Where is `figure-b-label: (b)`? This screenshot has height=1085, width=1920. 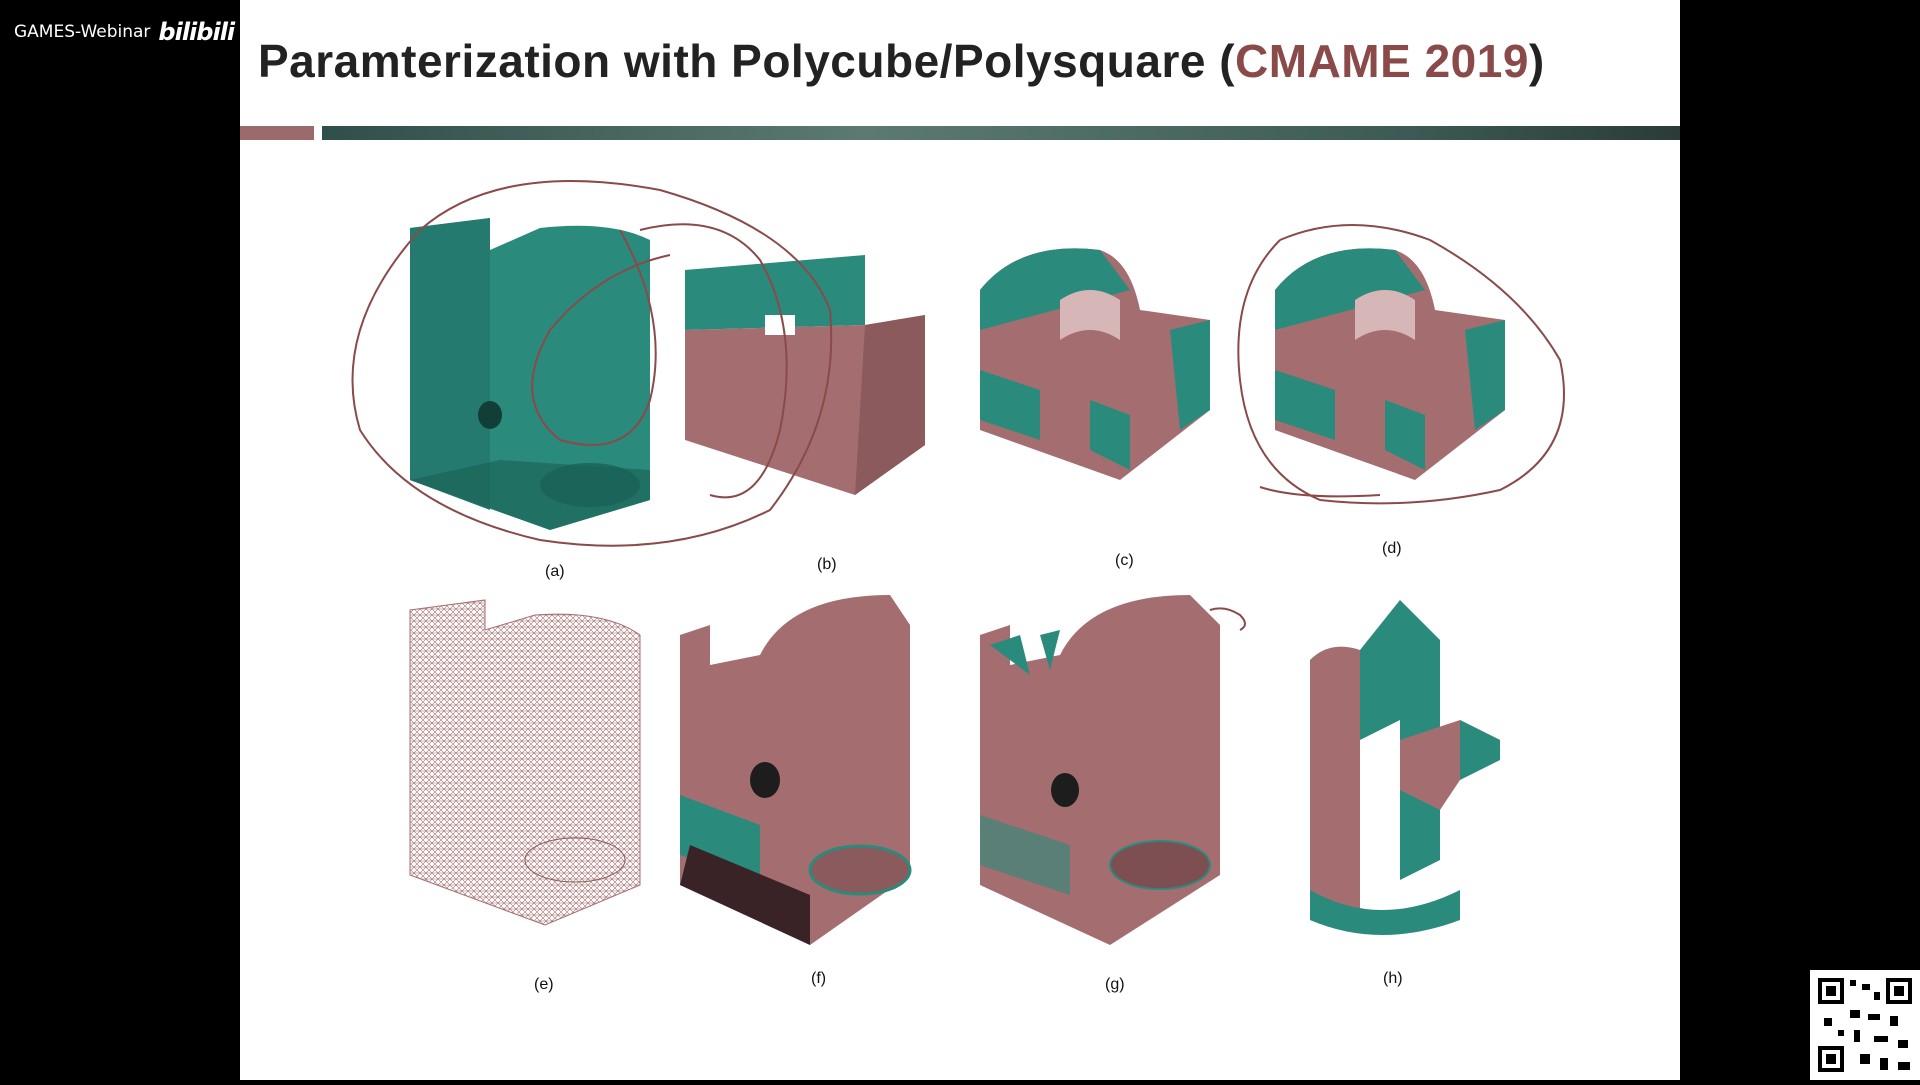 figure-b-label: (b) is located at coordinates (827, 564).